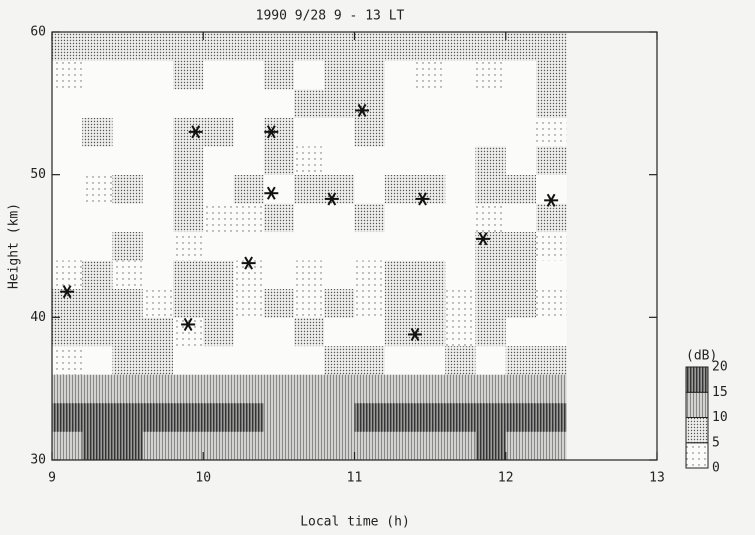  What do you see at coordinates (506, 478) in the screenshot?
I see `x-tick-label: 12` at bounding box center [506, 478].